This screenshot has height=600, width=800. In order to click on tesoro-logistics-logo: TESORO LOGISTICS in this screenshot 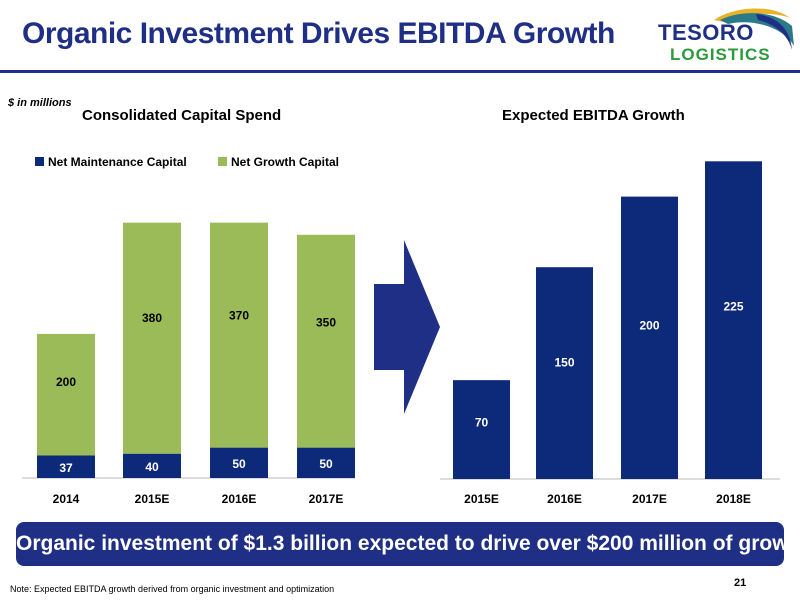, I will do `click(719, 36)`.